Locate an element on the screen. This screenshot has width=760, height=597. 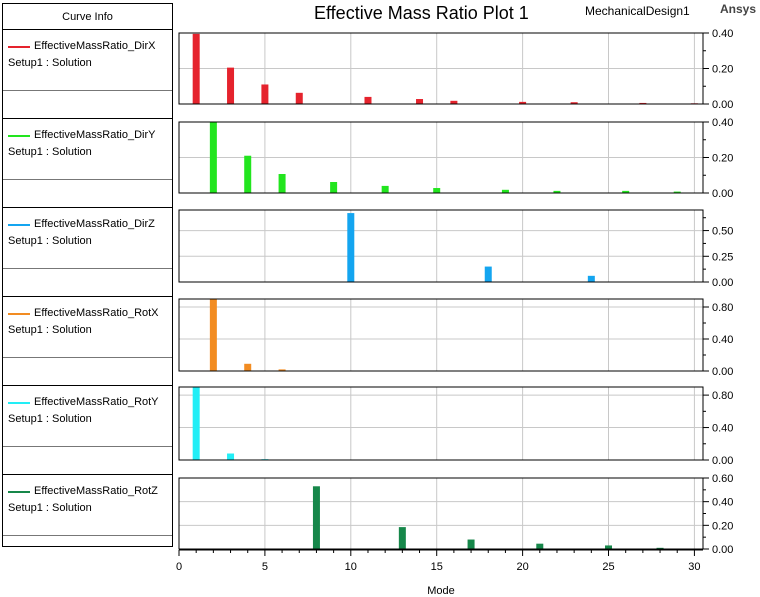
x-tick-label: 15 is located at coordinates (437, 567).